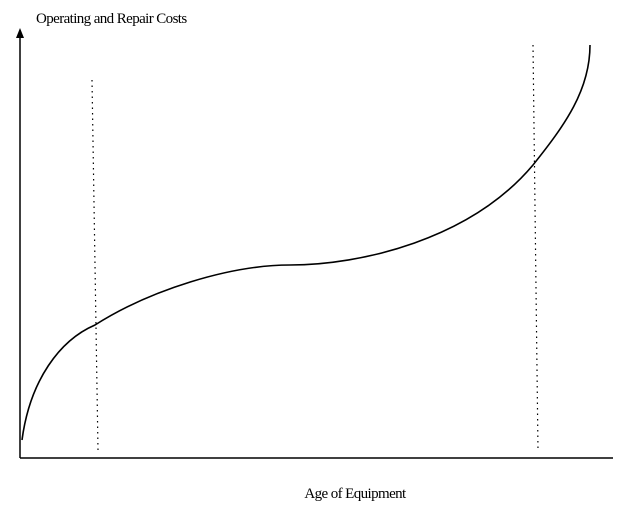  What do you see at coordinates (355, 494) in the screenshot?
I see `x-axis-label: Age of Equipment` at bounding box center [355, 494].